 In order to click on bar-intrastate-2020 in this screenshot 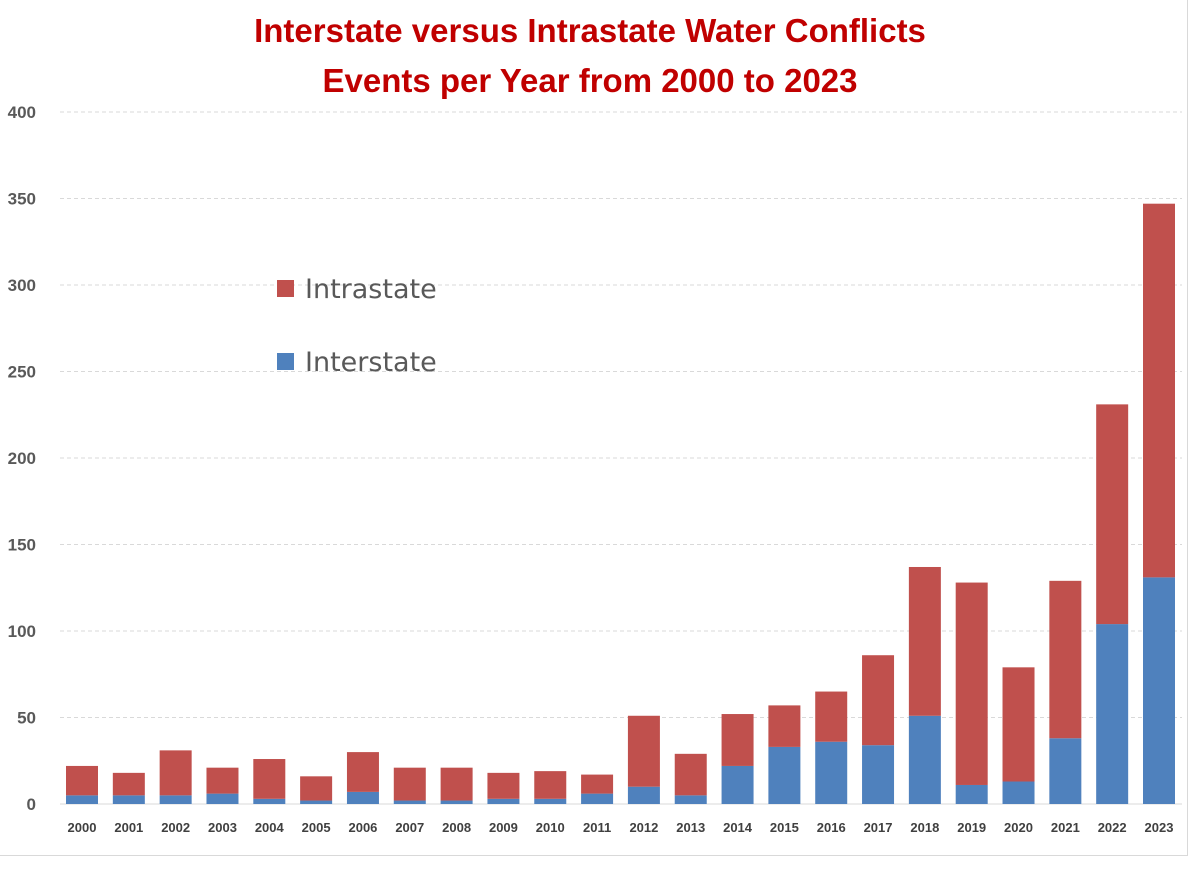, I will do `click(1018, 724)`.